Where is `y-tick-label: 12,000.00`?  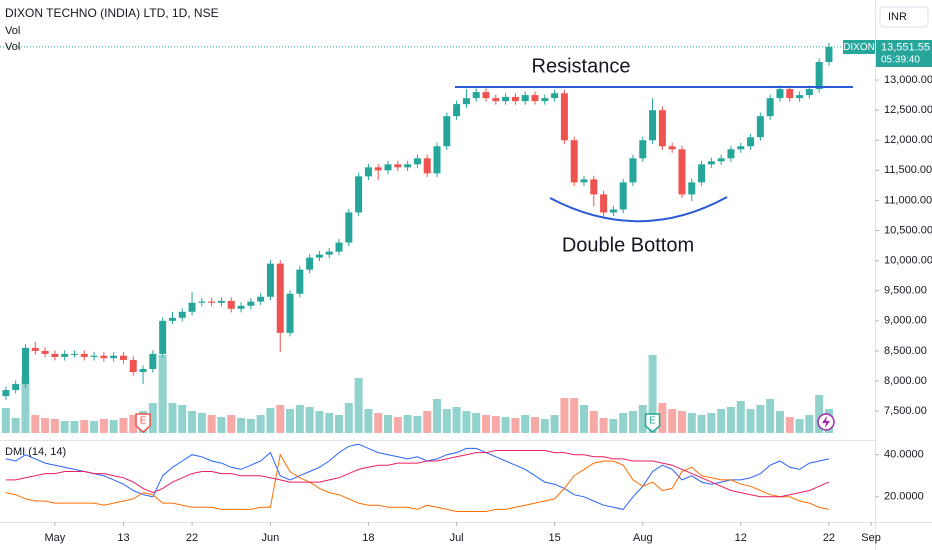 y-tick-label: 12,000.00 is located at coordinates (908, 140).